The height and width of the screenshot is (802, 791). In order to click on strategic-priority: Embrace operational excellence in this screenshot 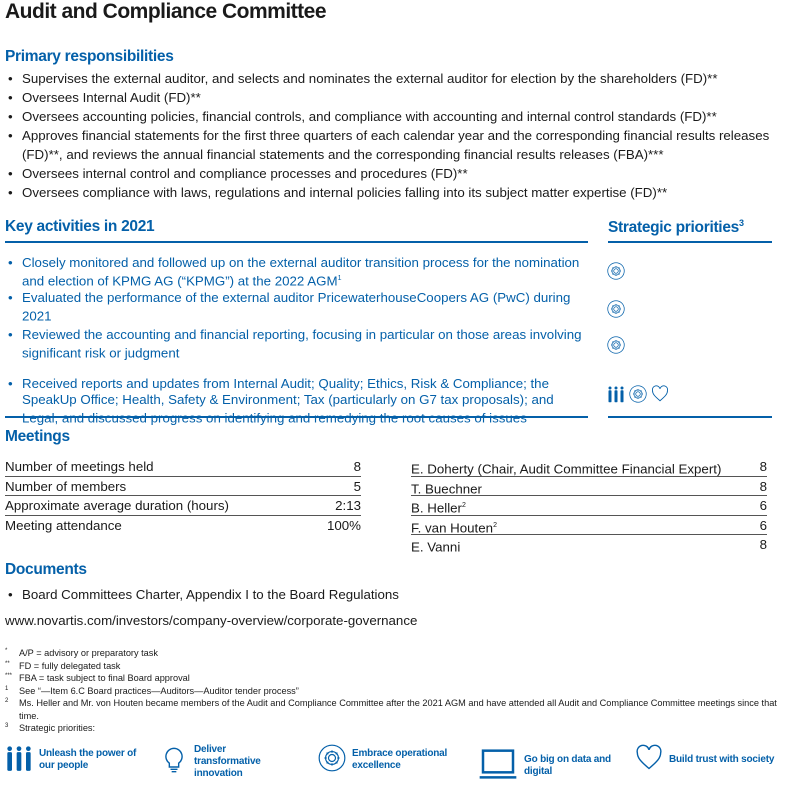, I will do `click(385, 760)`.